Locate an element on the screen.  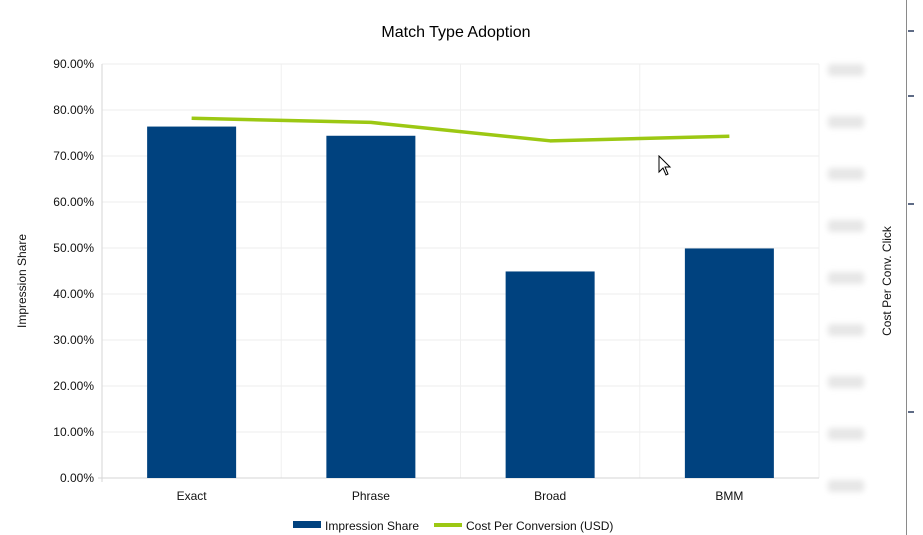
bar-bmm is located at coordinates (729, 363).